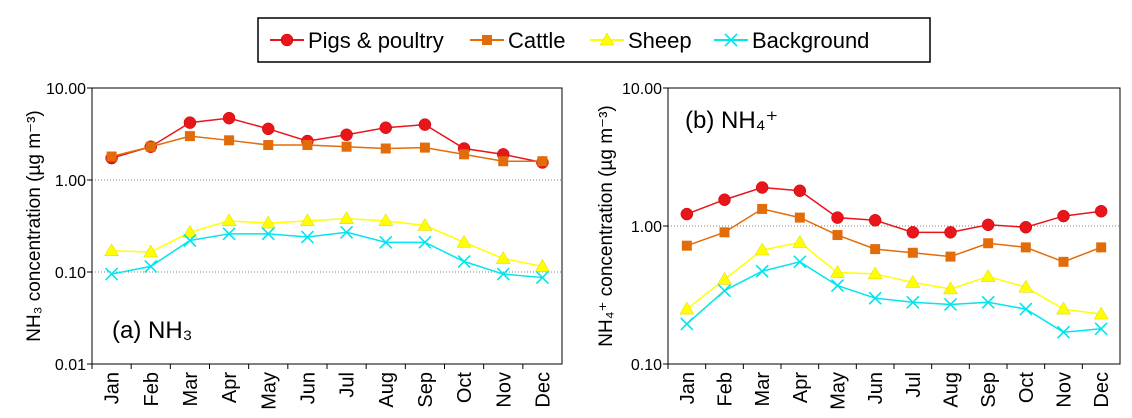 This screenshot has width=1132, height=418. What do you see at coordinates (810, 40) in the screenshot?
I see `legend-label: Background` at bounding box center [810, 40].